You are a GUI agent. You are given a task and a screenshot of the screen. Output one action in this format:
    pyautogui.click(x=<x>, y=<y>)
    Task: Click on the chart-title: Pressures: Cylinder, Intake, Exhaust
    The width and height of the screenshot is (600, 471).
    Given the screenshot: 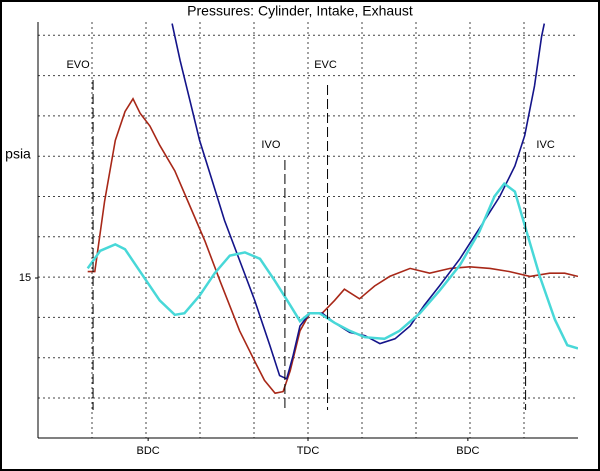 What is the action you would take?
    pyautogui.click(x=300, y=11)
    